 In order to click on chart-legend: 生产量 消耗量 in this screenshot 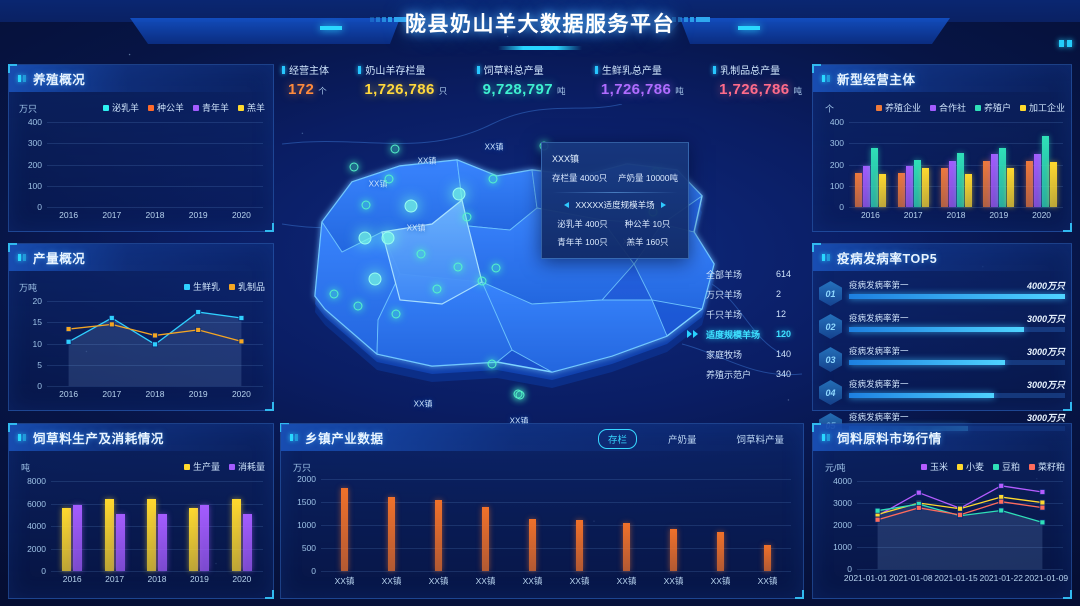, I will do `click(224, 466)`.